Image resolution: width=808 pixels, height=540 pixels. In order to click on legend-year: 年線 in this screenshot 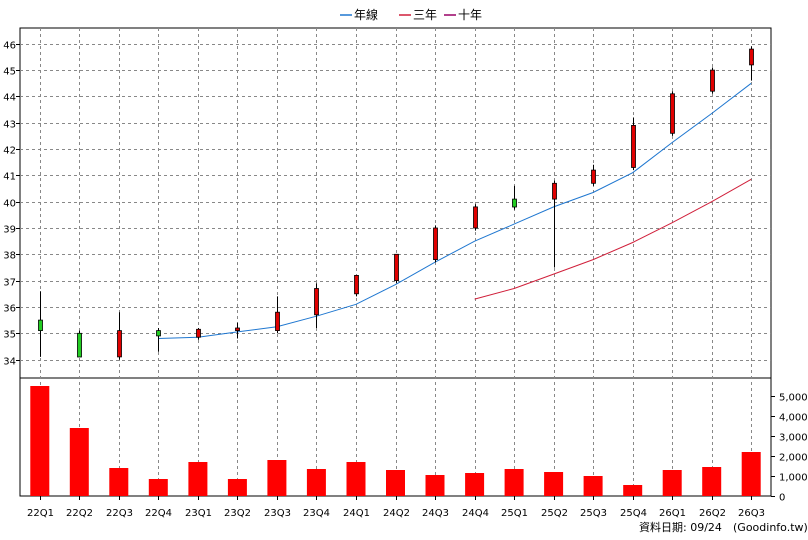, I will do `click(366, 14)`.